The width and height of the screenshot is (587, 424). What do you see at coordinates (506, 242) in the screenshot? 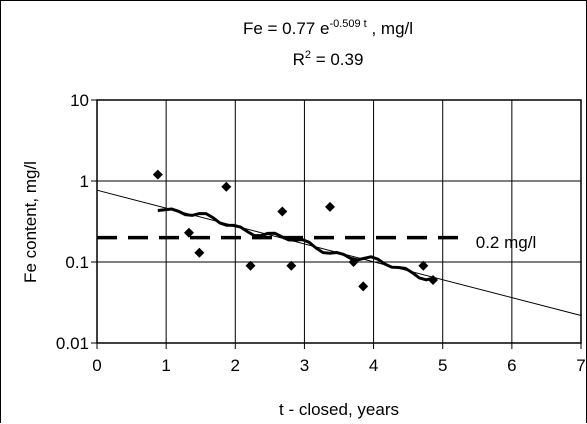
I see `threshold-label: 0.2 mg/l` at bounding box center [506, 242].